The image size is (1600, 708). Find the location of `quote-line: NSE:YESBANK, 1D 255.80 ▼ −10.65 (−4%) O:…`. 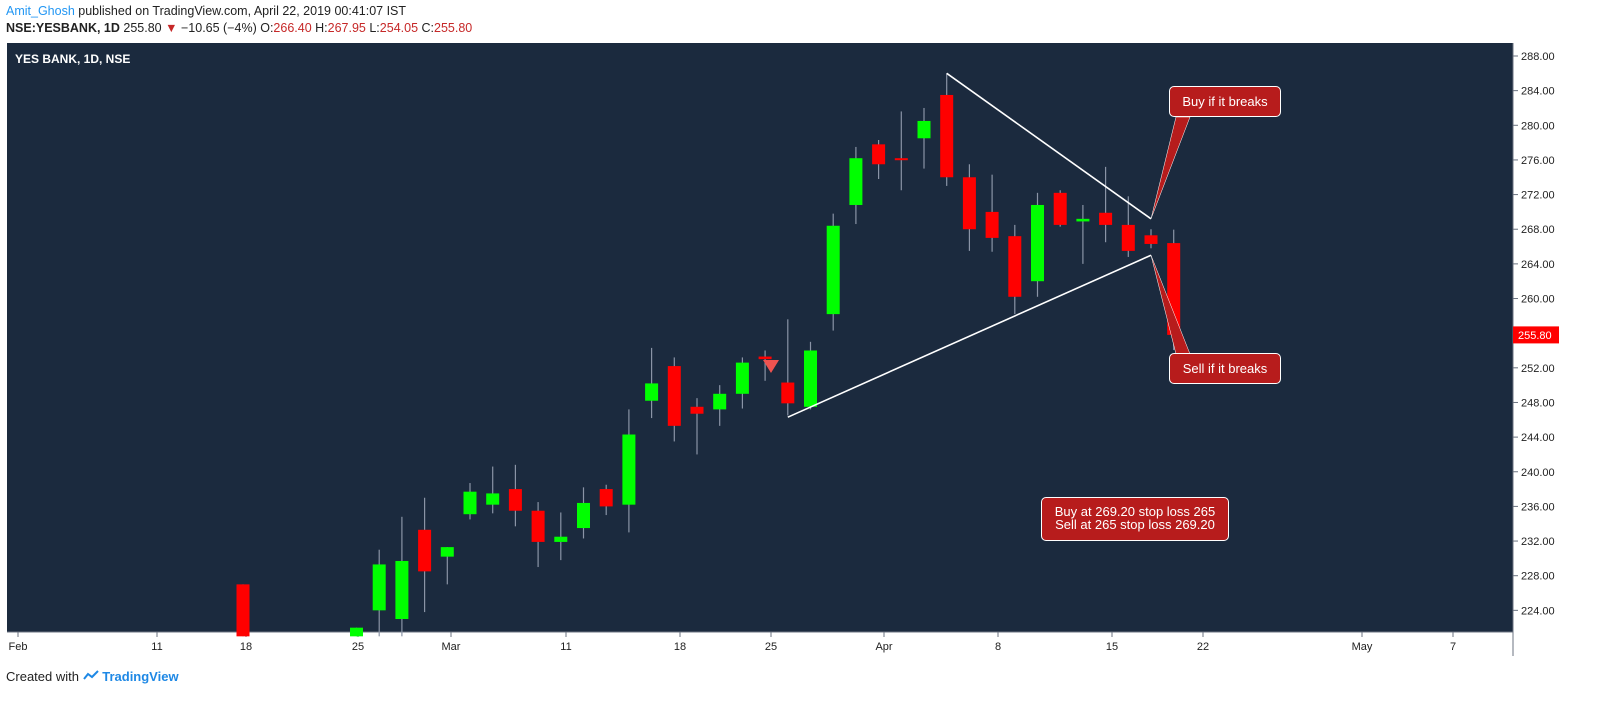

quote-line: NSE:YESBANK, 1D 255.80 ▼ −10.65 (−4%) O:… is located at coordinates (239, 28).